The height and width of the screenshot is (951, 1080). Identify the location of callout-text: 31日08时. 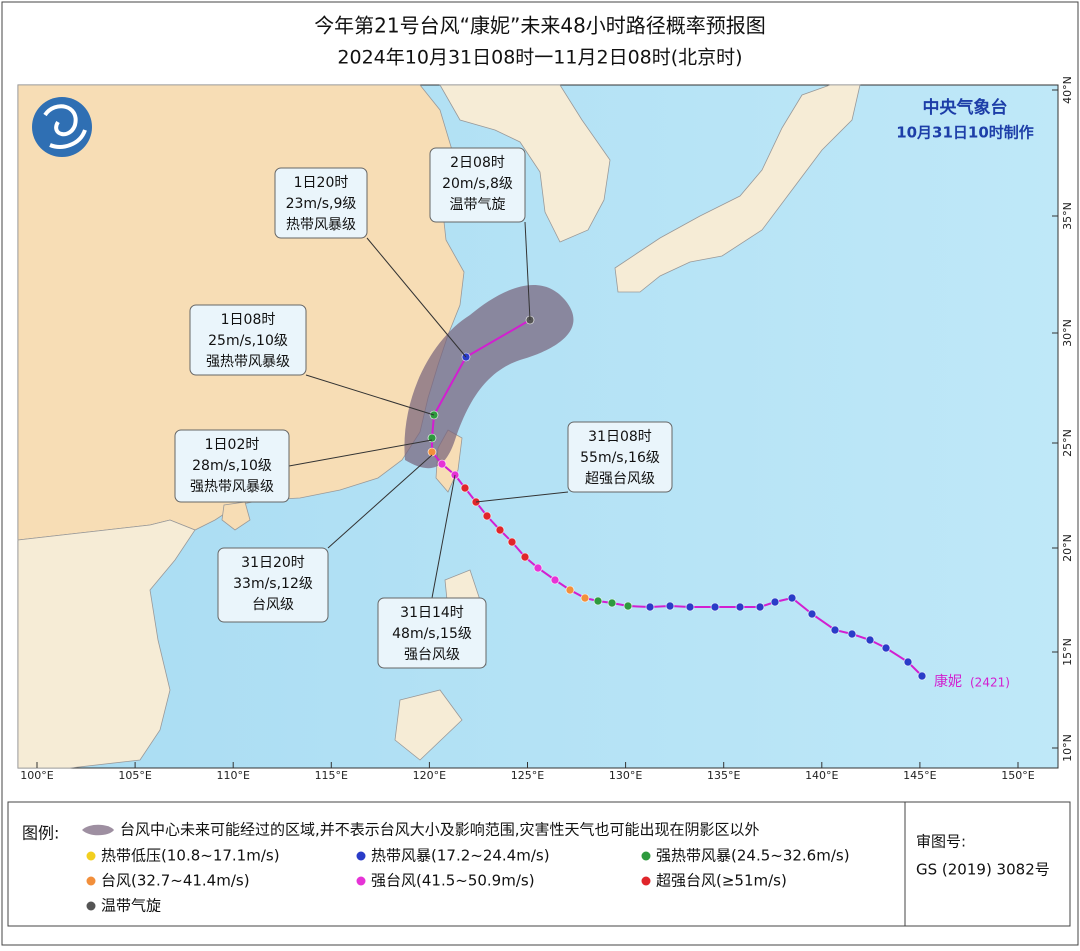
(620, 437).